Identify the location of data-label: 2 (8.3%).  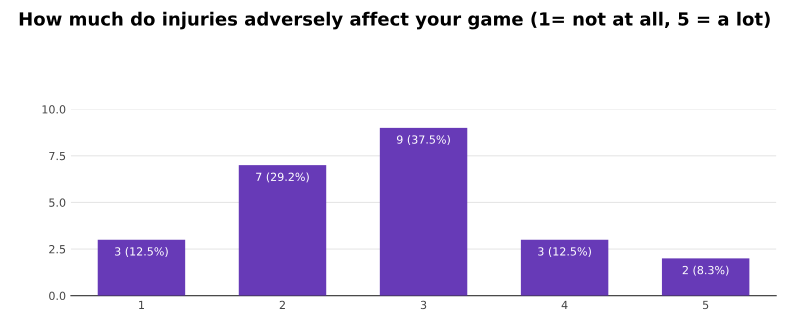
(705, 271).